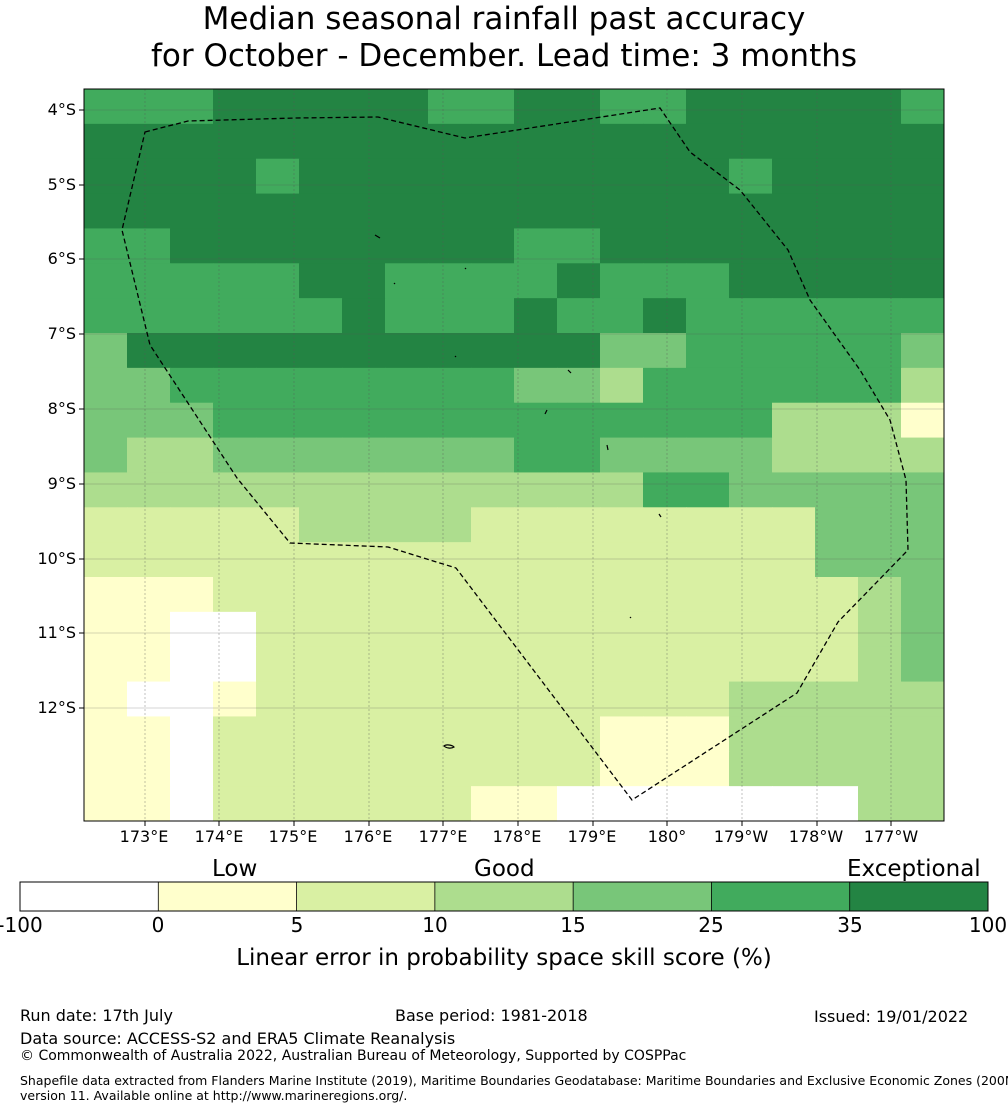  What do you see at coordinates (61, 483) in the screenshot?
I see `lat-label-9s: 9°S` at bounding box center [61, 483].